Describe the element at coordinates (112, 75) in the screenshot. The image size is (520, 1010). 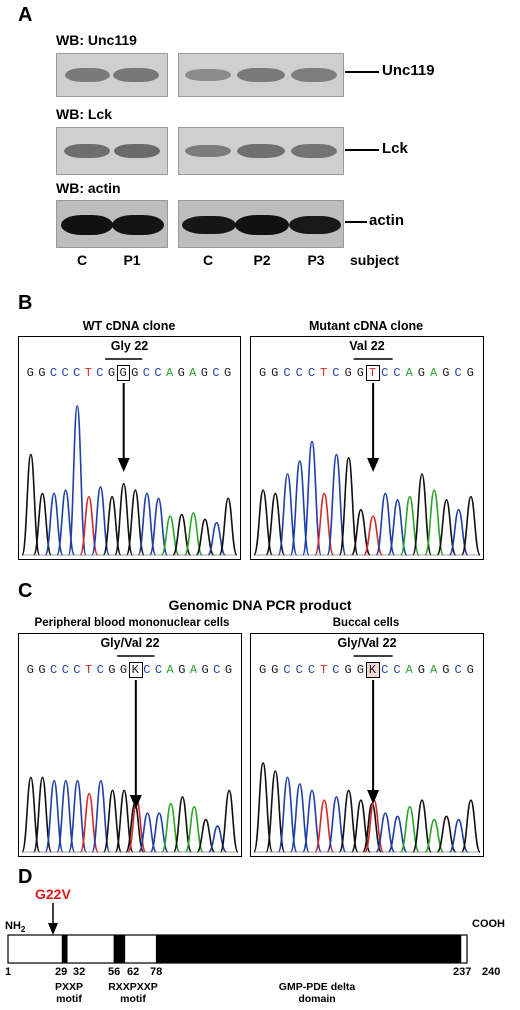
I see `blot-unc119-left` at that location.